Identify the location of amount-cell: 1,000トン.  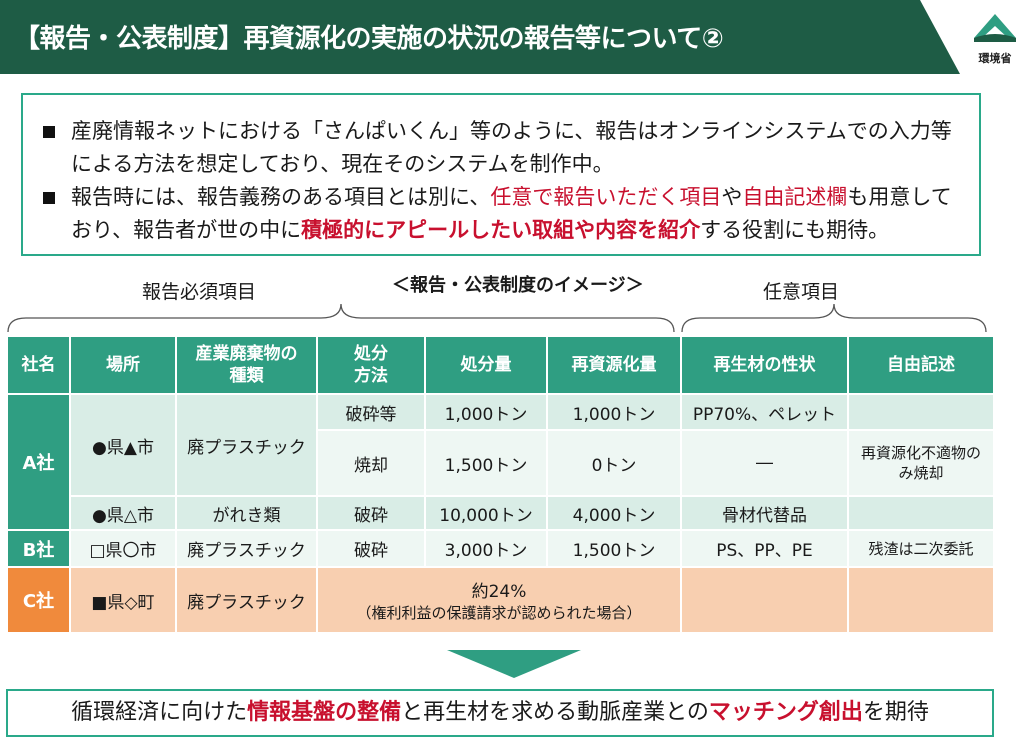
(486, 412).